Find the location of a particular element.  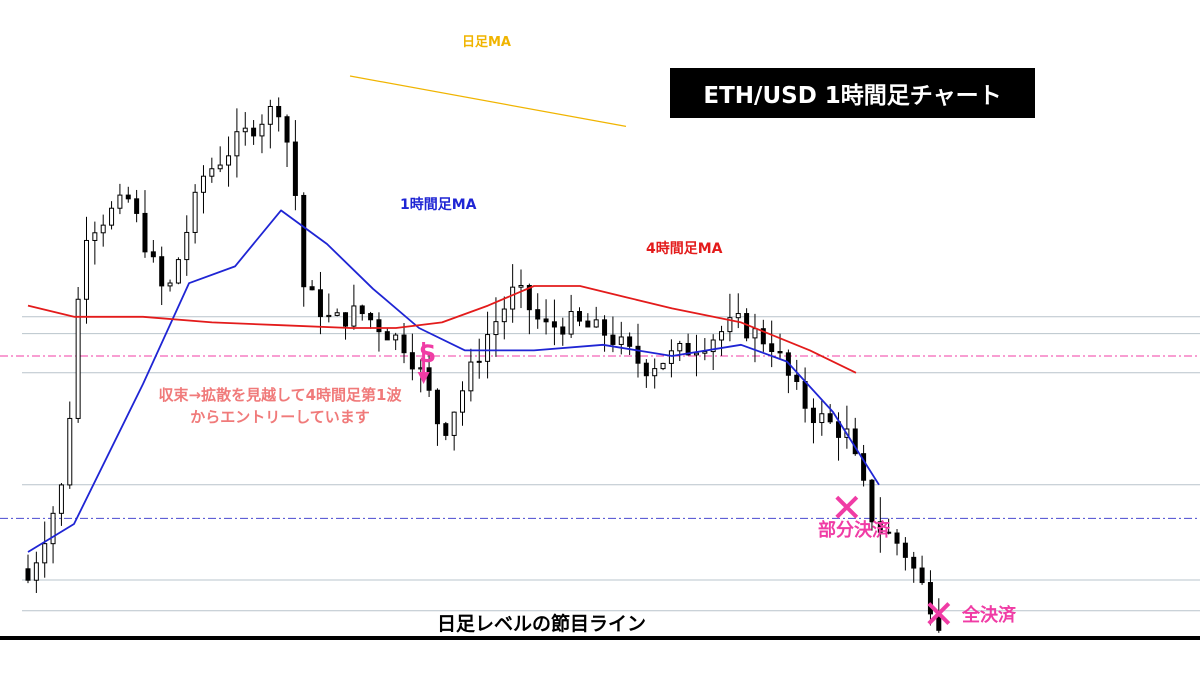

full_exit-cross-b is located at coordinates (939, 614).